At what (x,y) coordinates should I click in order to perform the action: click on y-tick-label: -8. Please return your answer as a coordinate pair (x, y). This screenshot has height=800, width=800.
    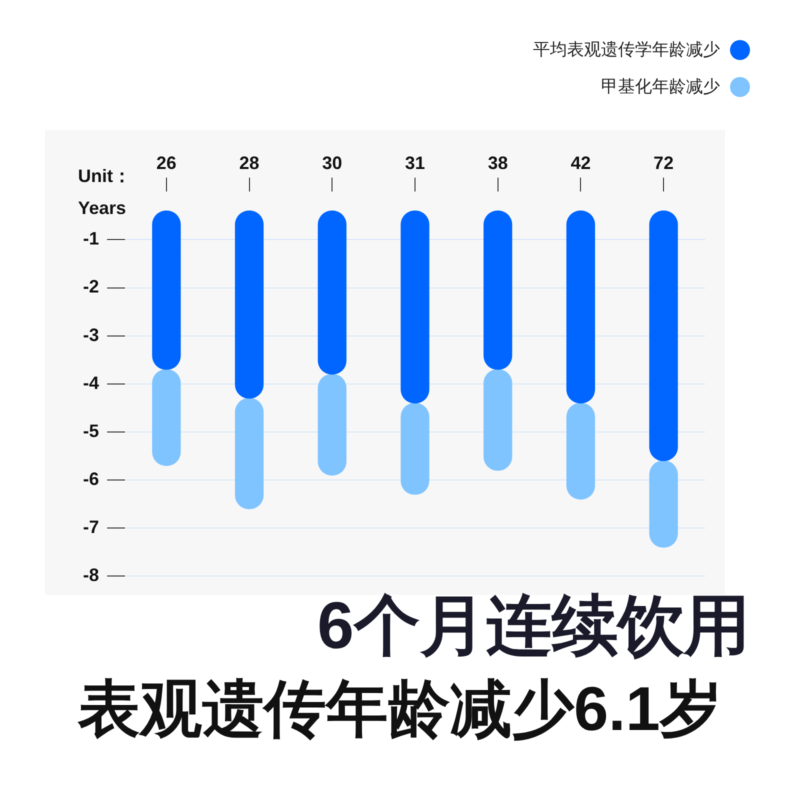
    Looking at the image, I should click on (91, 575).